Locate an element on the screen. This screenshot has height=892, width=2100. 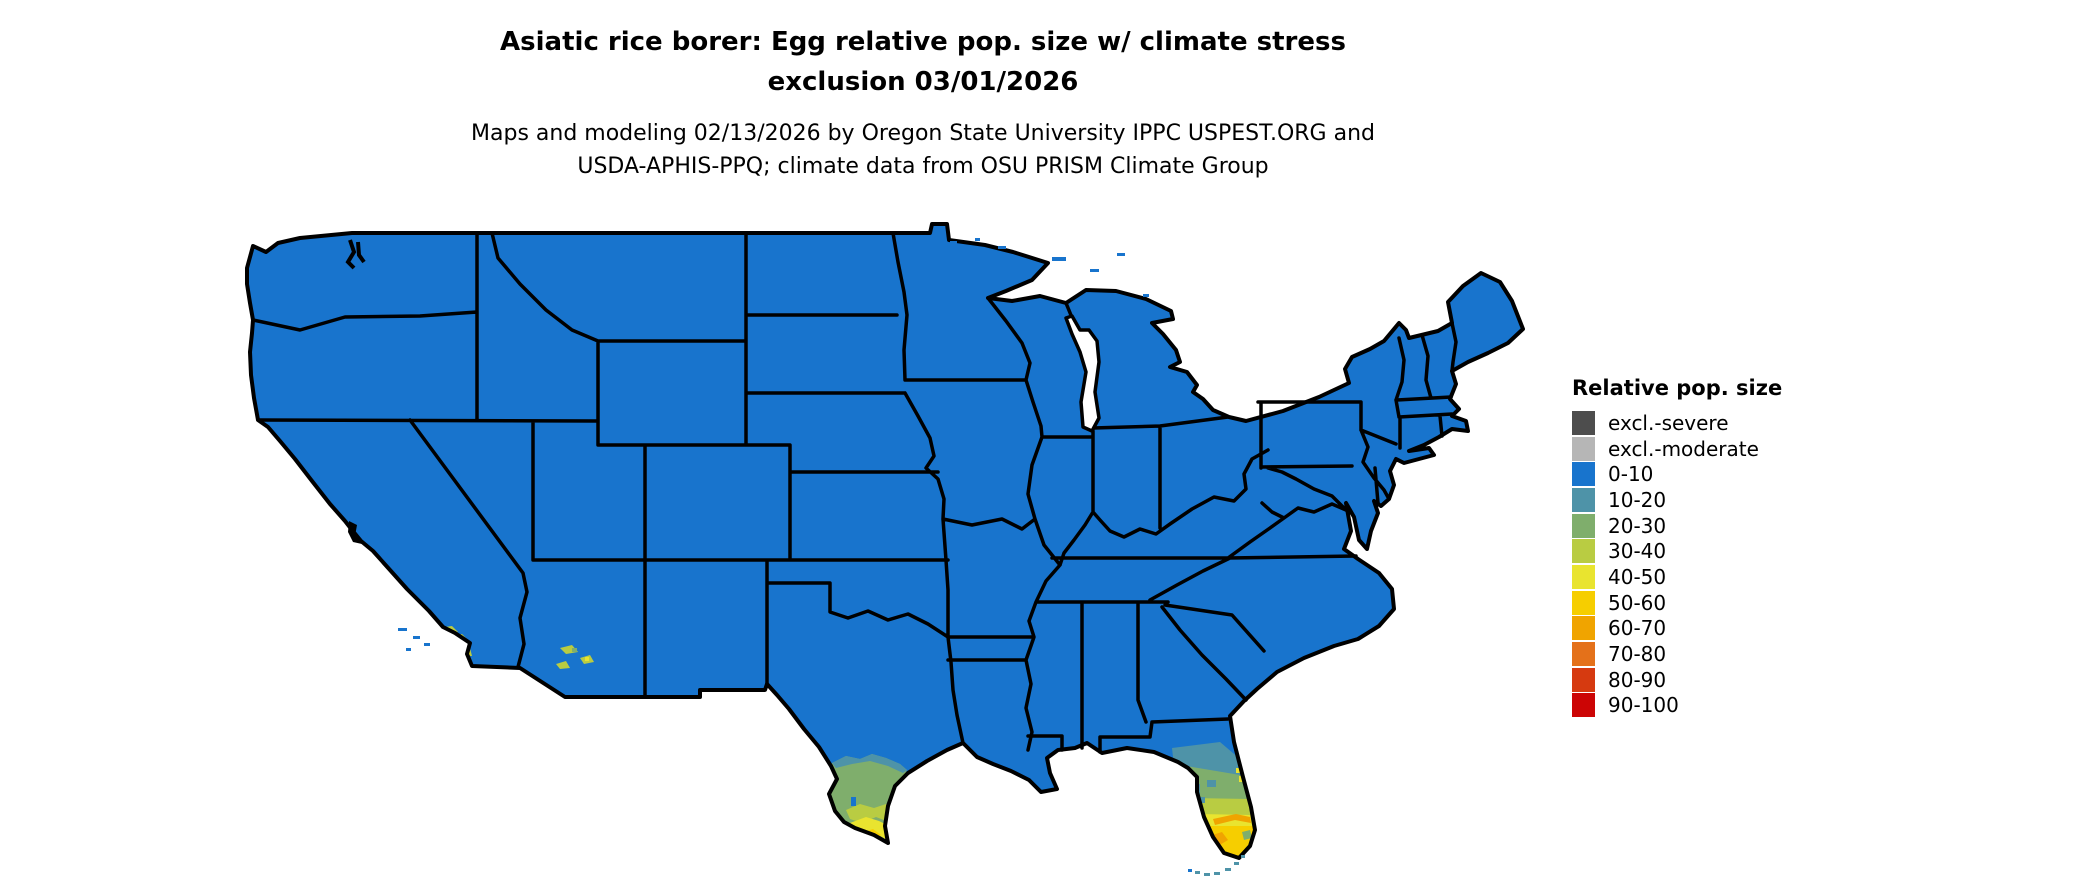
legend-label: 80-90 is located at coordinates (1637, 679).